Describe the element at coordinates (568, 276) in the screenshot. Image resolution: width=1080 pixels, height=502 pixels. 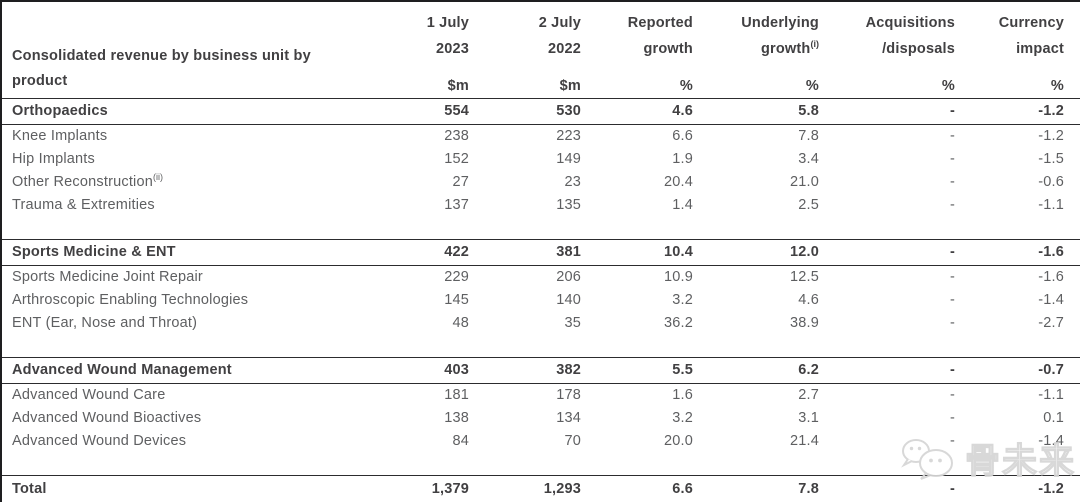
I see `cell-value: 206` at that location.